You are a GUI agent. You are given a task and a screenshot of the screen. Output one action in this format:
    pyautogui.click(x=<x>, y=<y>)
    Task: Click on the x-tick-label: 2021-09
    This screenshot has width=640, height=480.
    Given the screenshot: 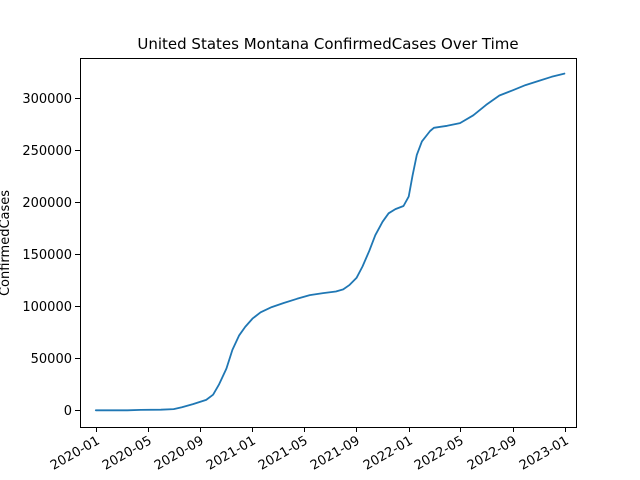 What is the action you would take?
    pyautogui.click(x=335, y=453)
    